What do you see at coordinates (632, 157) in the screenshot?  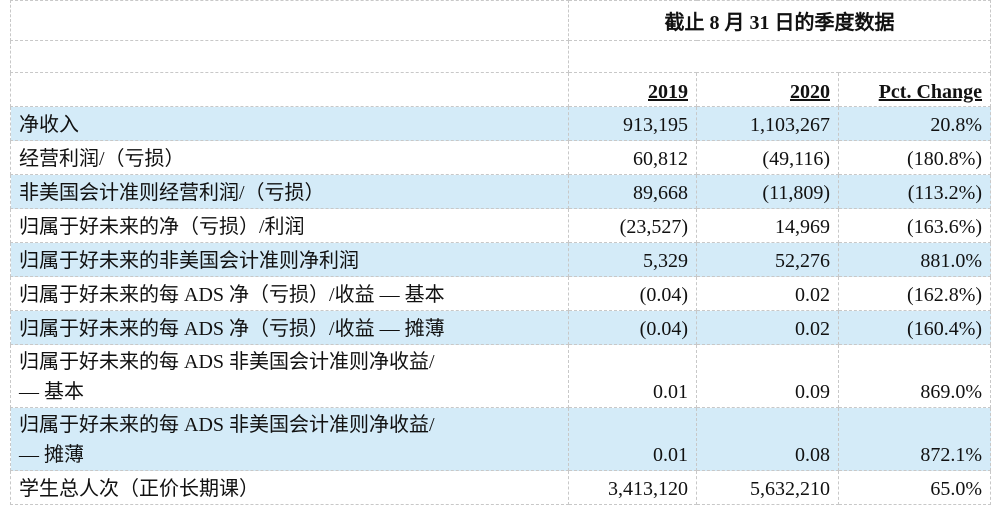 I see `value-cell: 60,812` at bounding box center [632, 157].